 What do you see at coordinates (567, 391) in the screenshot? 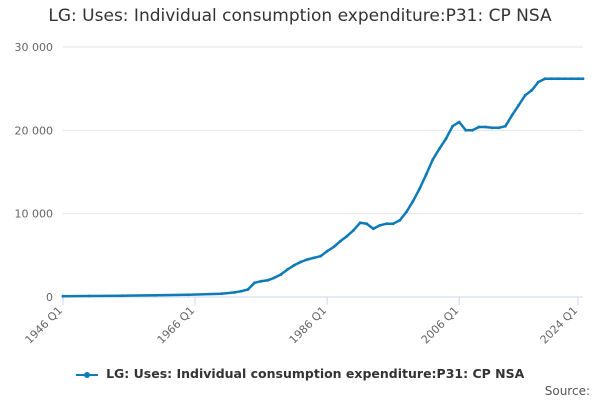
I see `source-label: Source:` at bounding box center [567, 391].